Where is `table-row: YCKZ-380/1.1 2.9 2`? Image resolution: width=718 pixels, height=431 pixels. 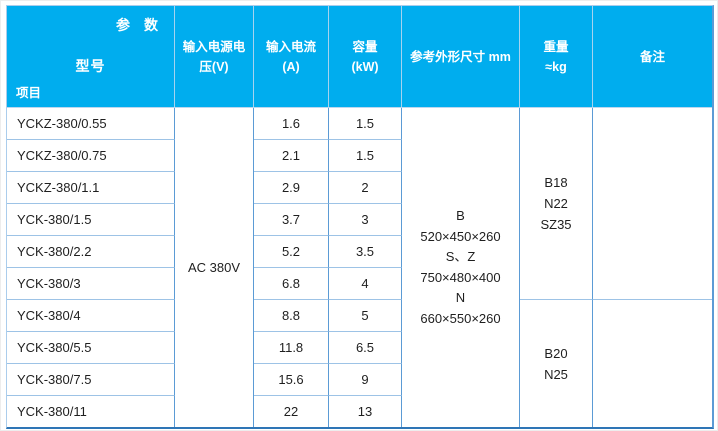
table-row: YCKZ-380/1.1 2.9 2 is located at coordinates (359, 188).